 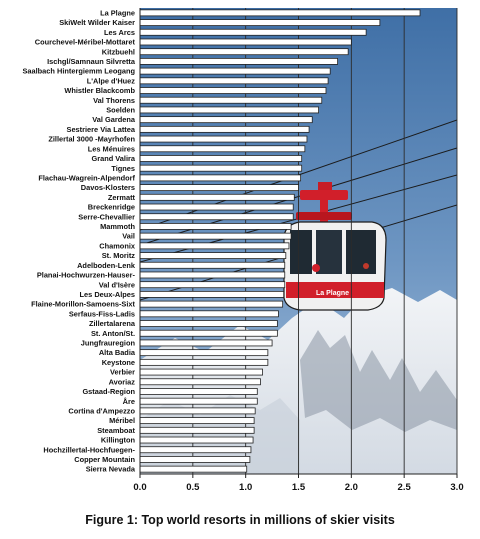 I want to click on category-label-15: Grand Valira, so click(x=113, y=158).